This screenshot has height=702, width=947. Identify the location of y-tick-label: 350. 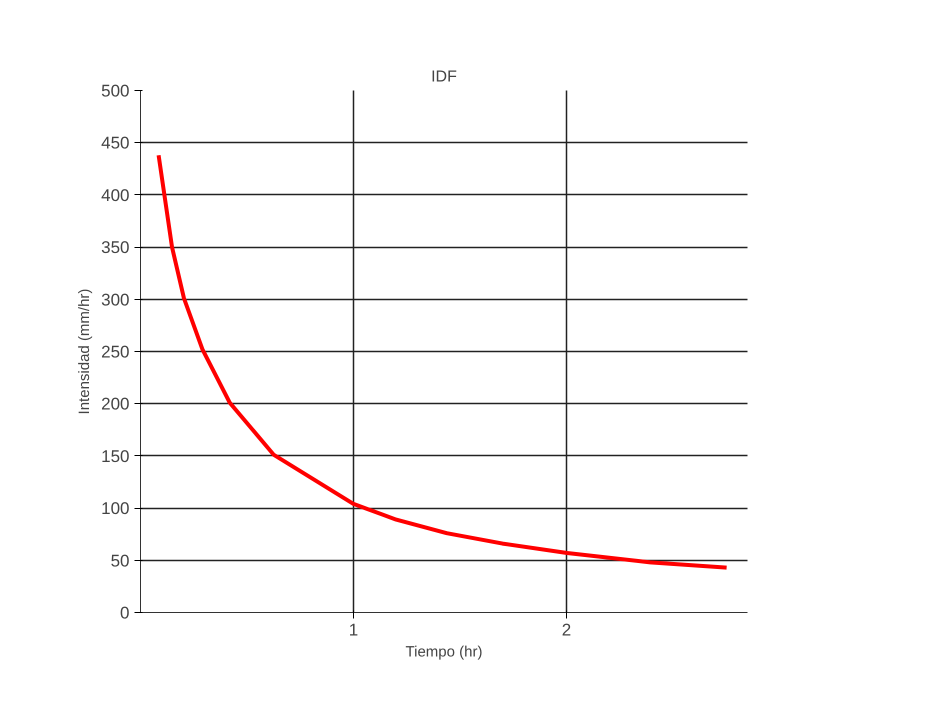
(115, 248).